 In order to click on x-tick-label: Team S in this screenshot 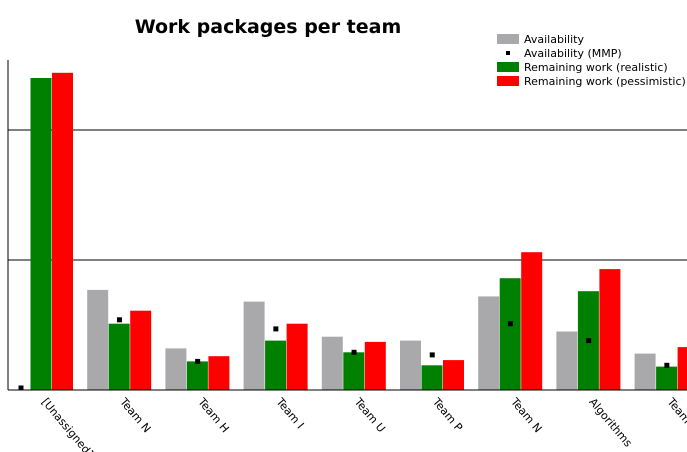, I will do `click(675, 414)`.